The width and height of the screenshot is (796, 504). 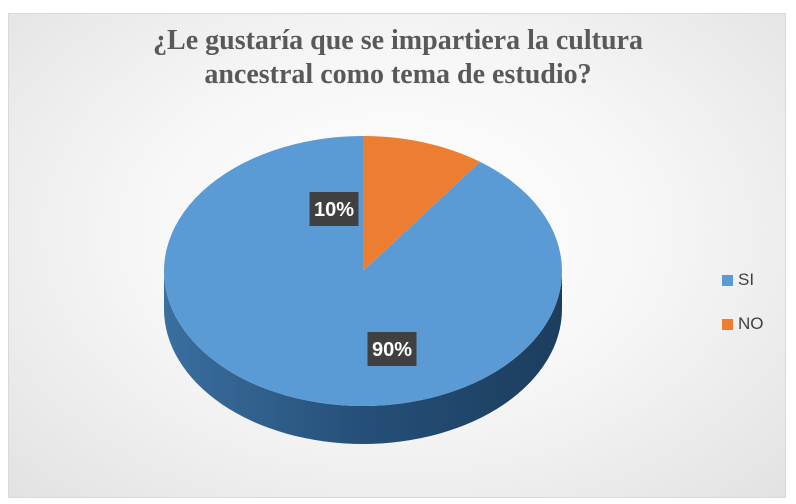 I want to click on data-label-no: 10%, so click(x=334, y=209).